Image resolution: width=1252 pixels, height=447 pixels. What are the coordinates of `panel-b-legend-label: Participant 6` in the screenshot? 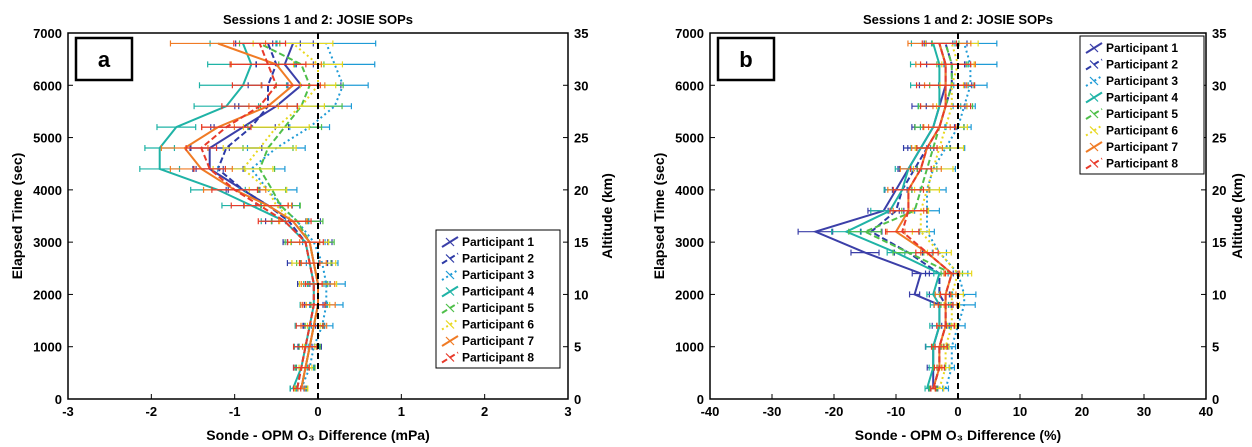 It's located at (1142, 131).